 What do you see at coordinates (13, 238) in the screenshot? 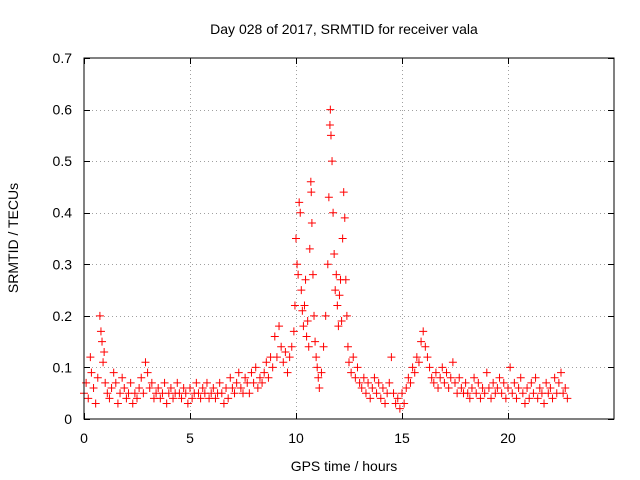
I see `y-axis-label: SRMTID / TECUs` at bounding box center [13, 238].